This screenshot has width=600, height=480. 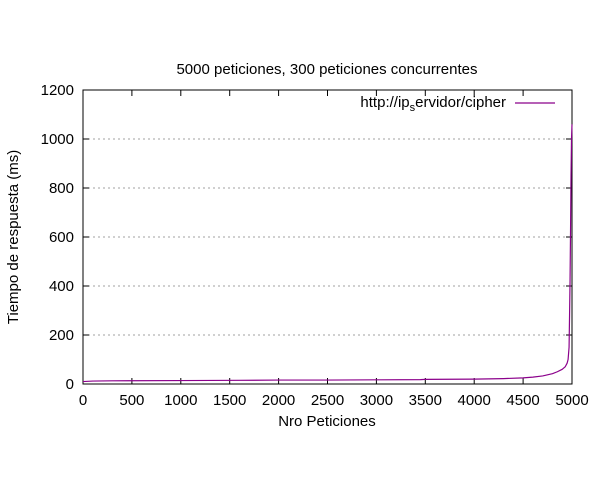 What do you see at coordinates (474, 400) in the screenshot?
I see `x-tick-label: 4000` at bounding box center [474, 400].